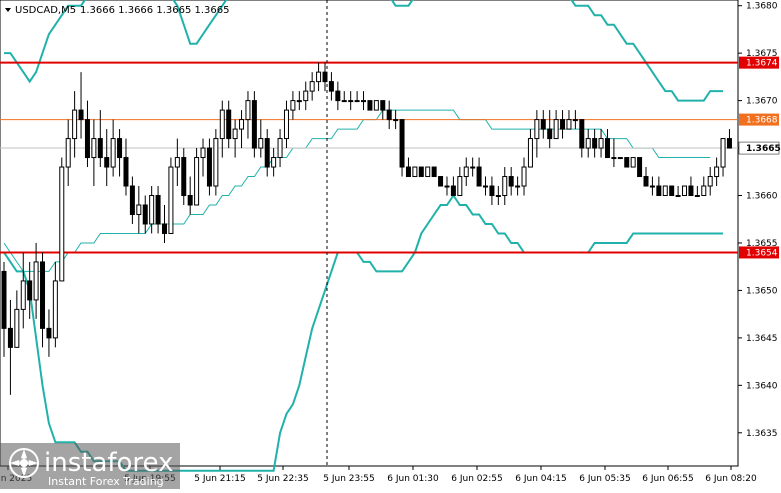  What do you see at coordinates (762, 253) in the screenshot?
I see `price-tag-label: 1.3654` at bounding box center [762, 253].